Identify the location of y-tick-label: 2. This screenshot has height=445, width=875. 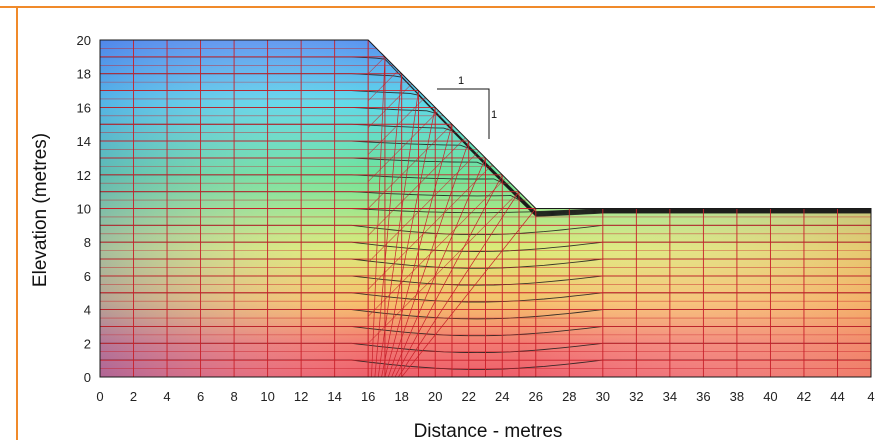
(87, 343).